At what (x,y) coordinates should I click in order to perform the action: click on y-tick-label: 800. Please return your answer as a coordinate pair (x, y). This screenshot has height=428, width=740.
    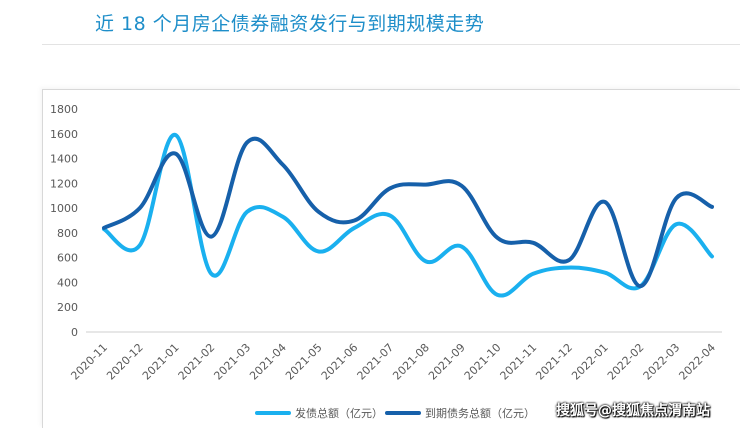
    Looking at the image, I should click on (67, 233).